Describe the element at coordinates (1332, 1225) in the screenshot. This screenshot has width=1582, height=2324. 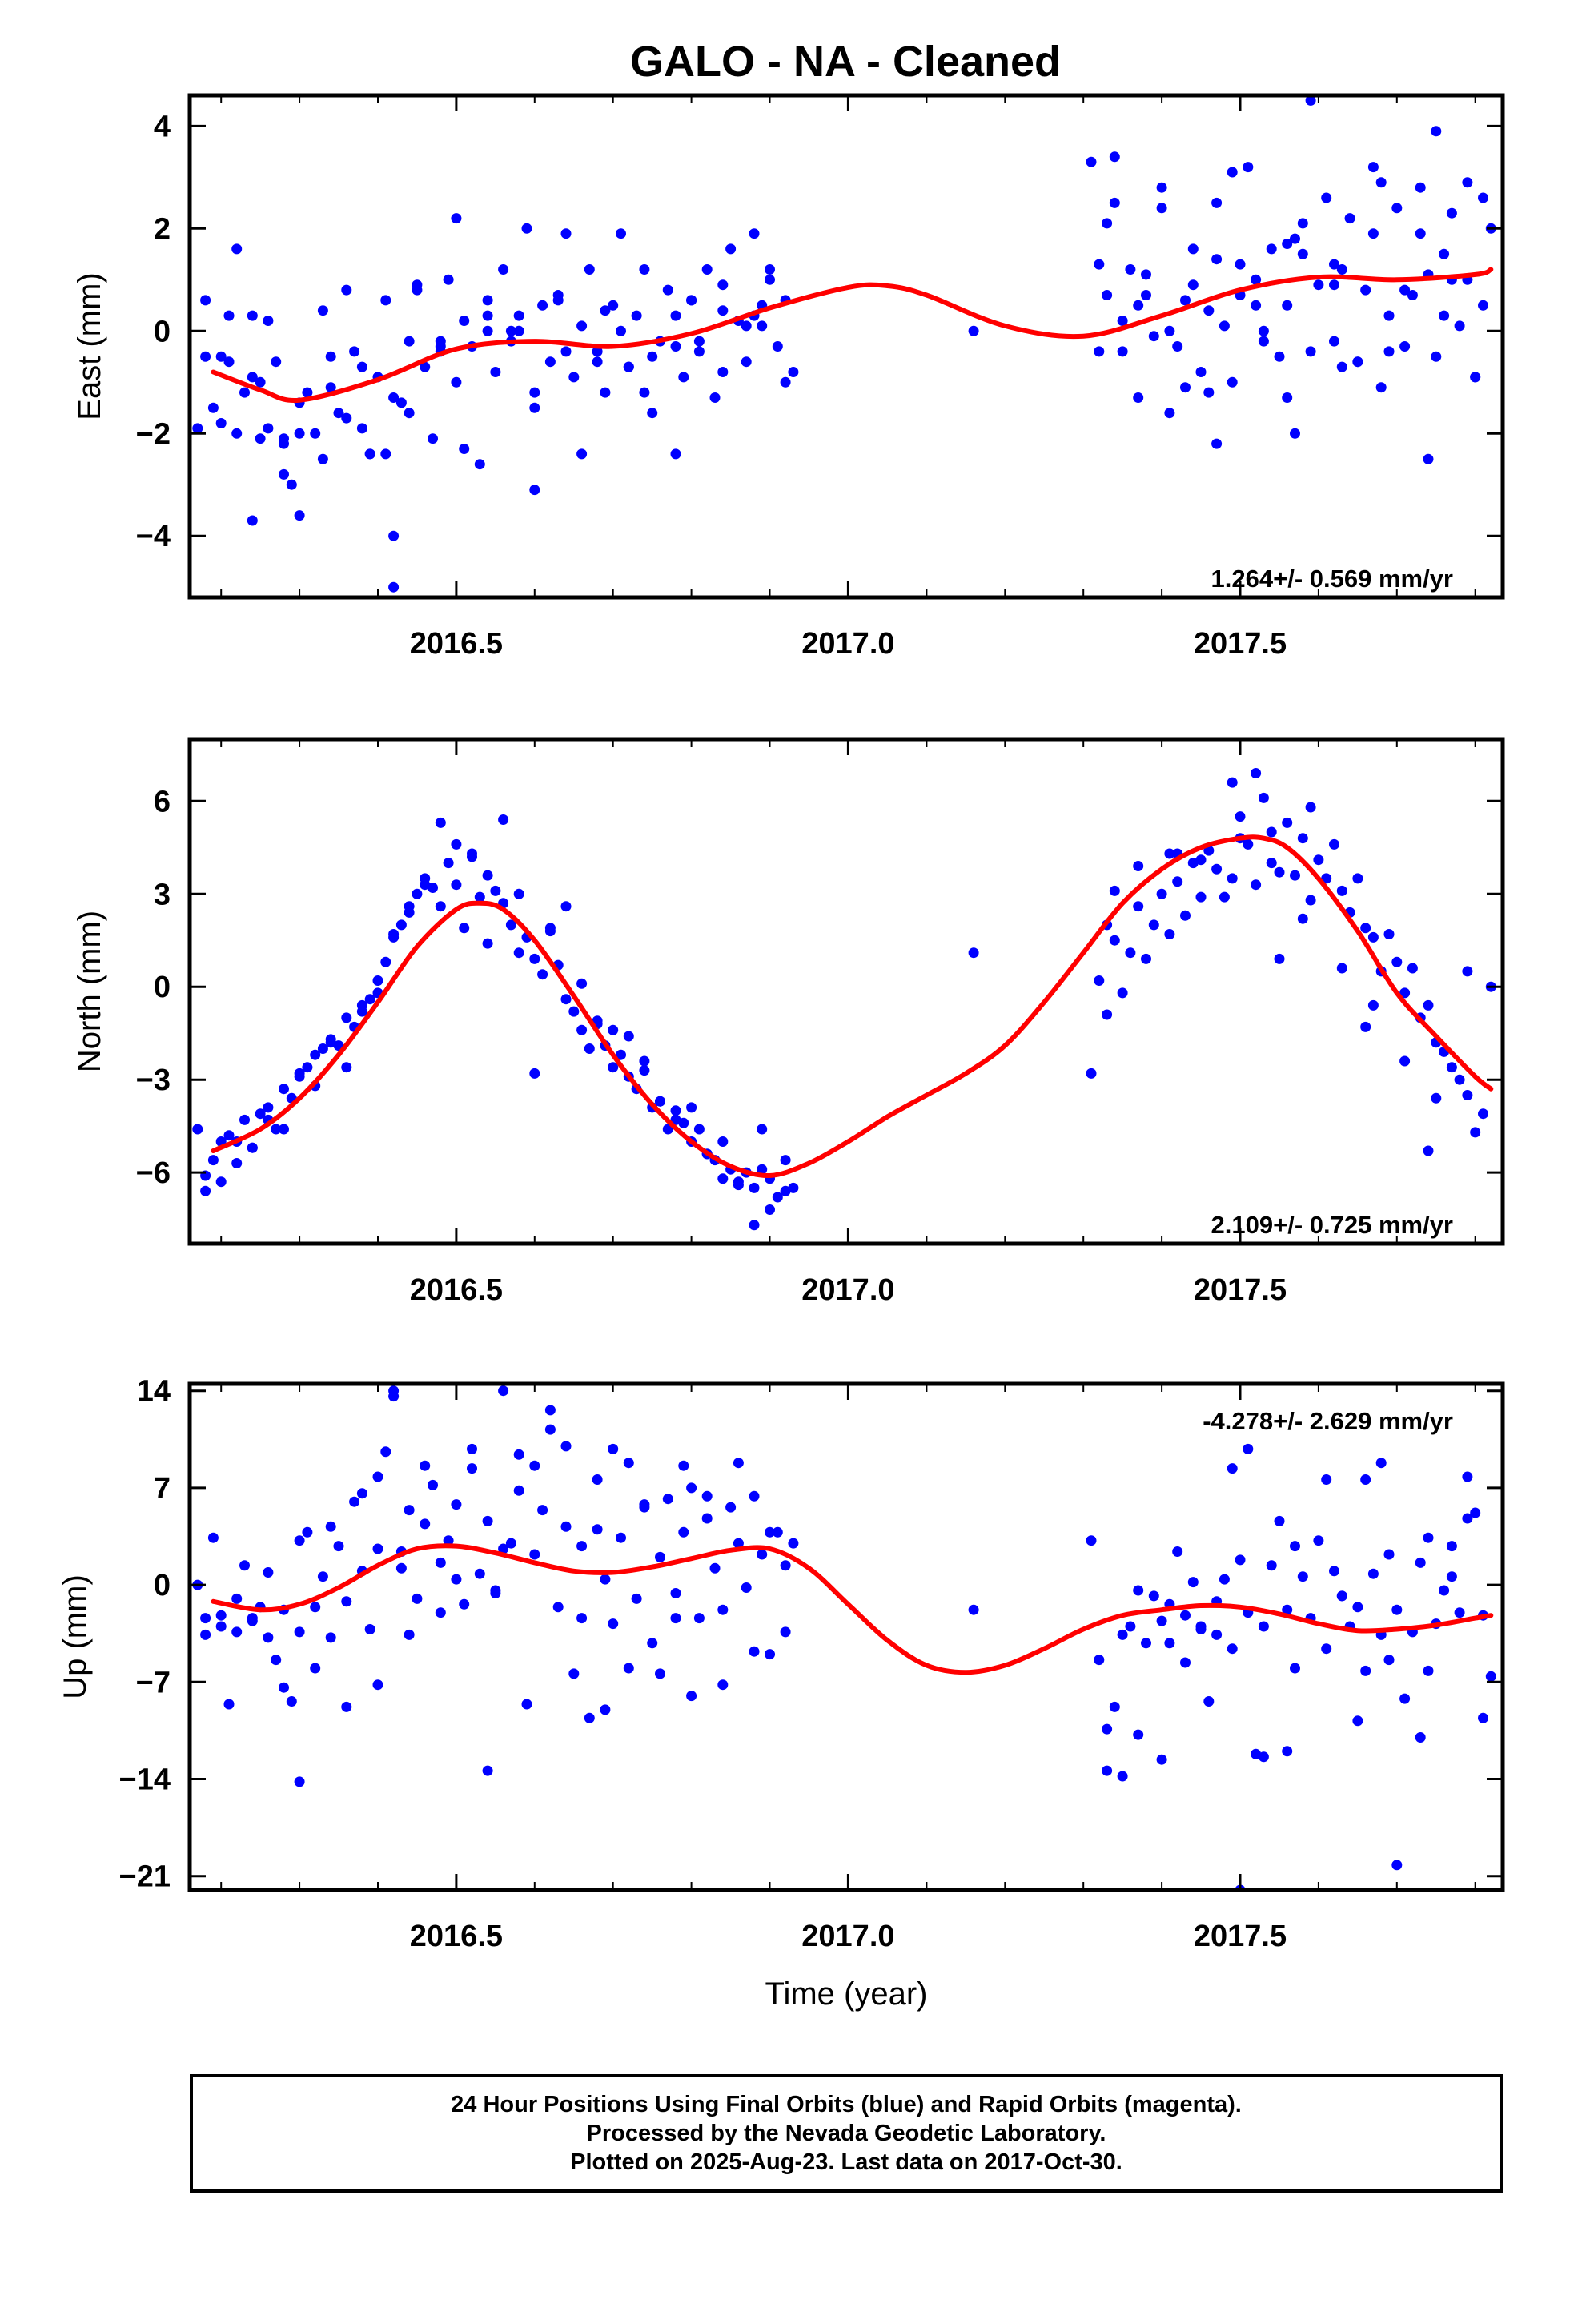
I see `rate-annotation: 2.109+/- 0.725 mm/yr` at that location.